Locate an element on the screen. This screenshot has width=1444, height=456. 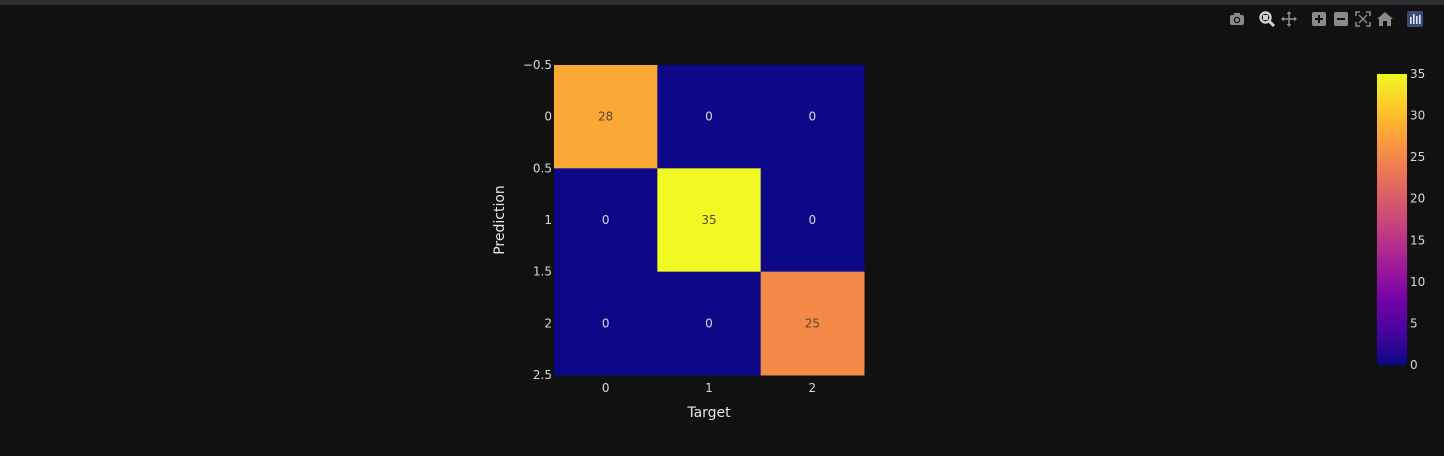
pan-icon is located at coordinates (1289, 19).